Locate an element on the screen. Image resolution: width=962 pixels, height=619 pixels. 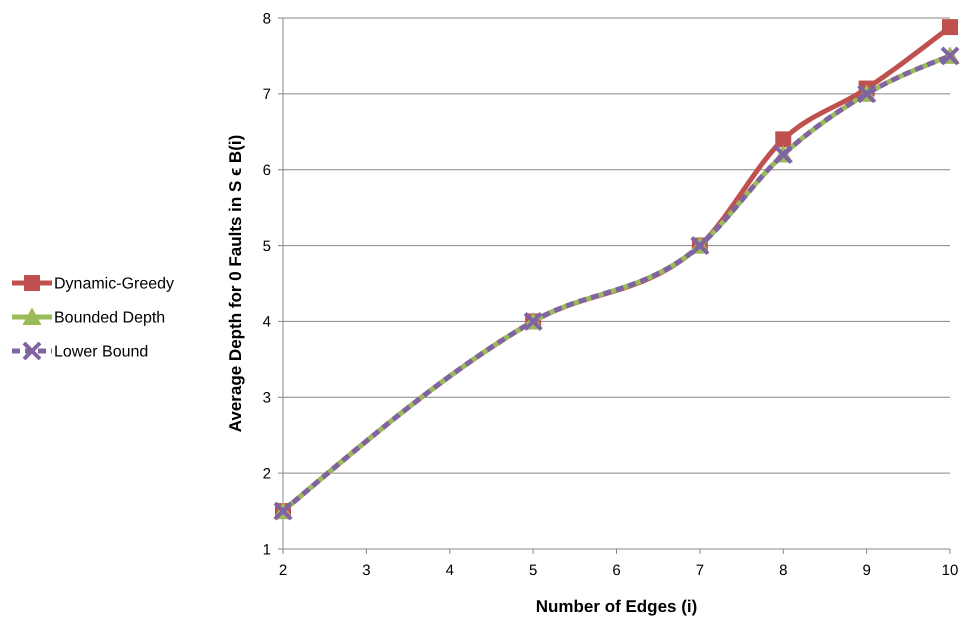
y-tick-label: 1 is located at coordinates (266, 549).